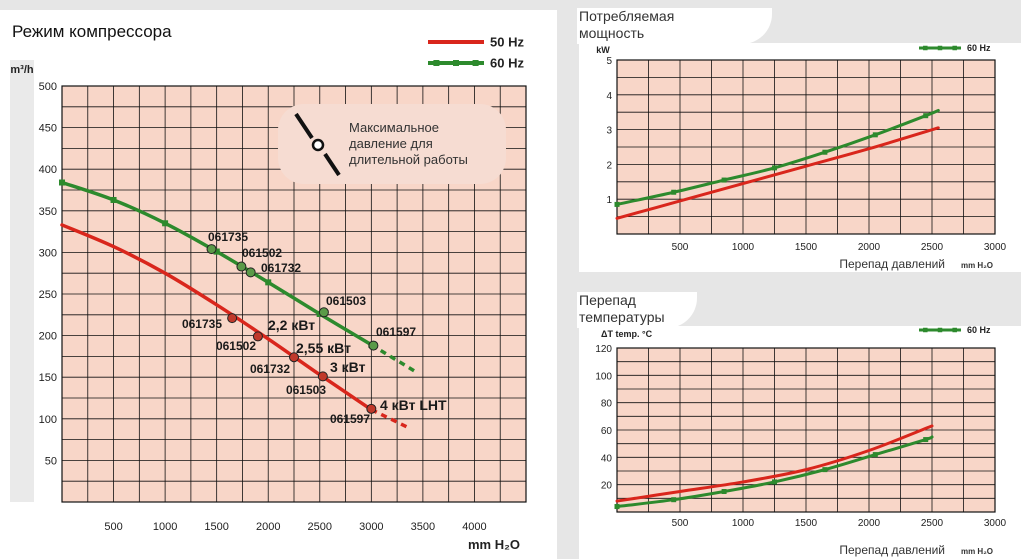 This screenshot has height=559, width=1021. Describe the element at coordinates (323, 348) in the screenshot. I see `main-power-label: 2,55 кВт` at that location.